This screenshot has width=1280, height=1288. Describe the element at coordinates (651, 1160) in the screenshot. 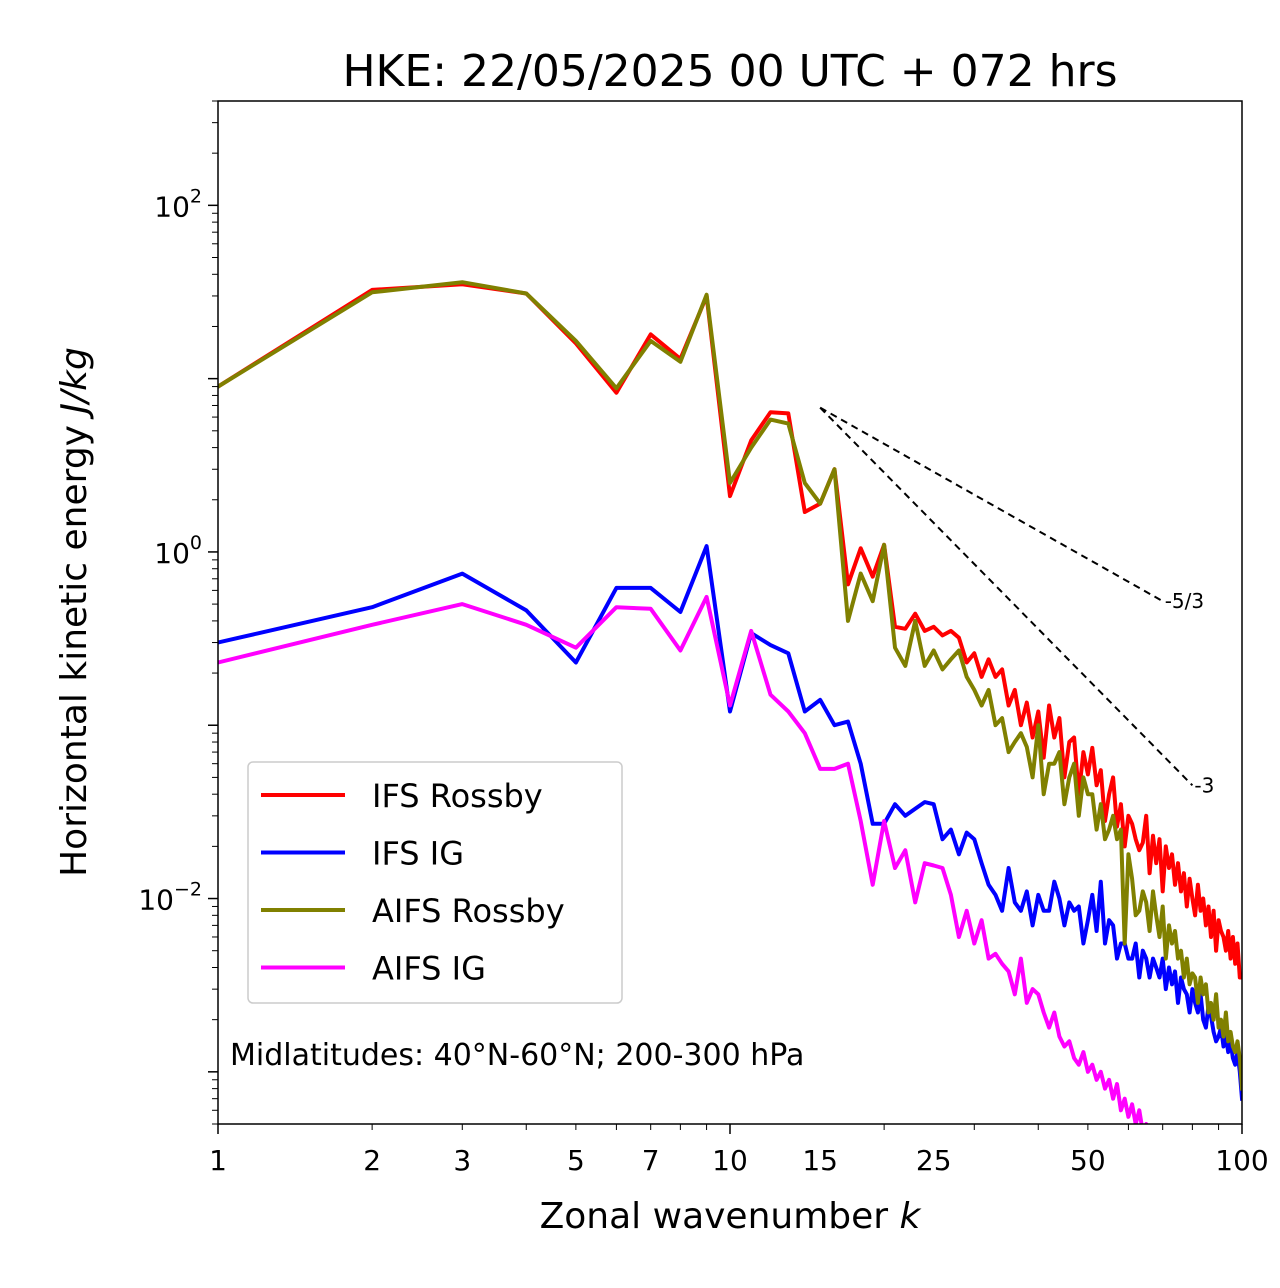

I see `x-tick-label: 7` at that location.